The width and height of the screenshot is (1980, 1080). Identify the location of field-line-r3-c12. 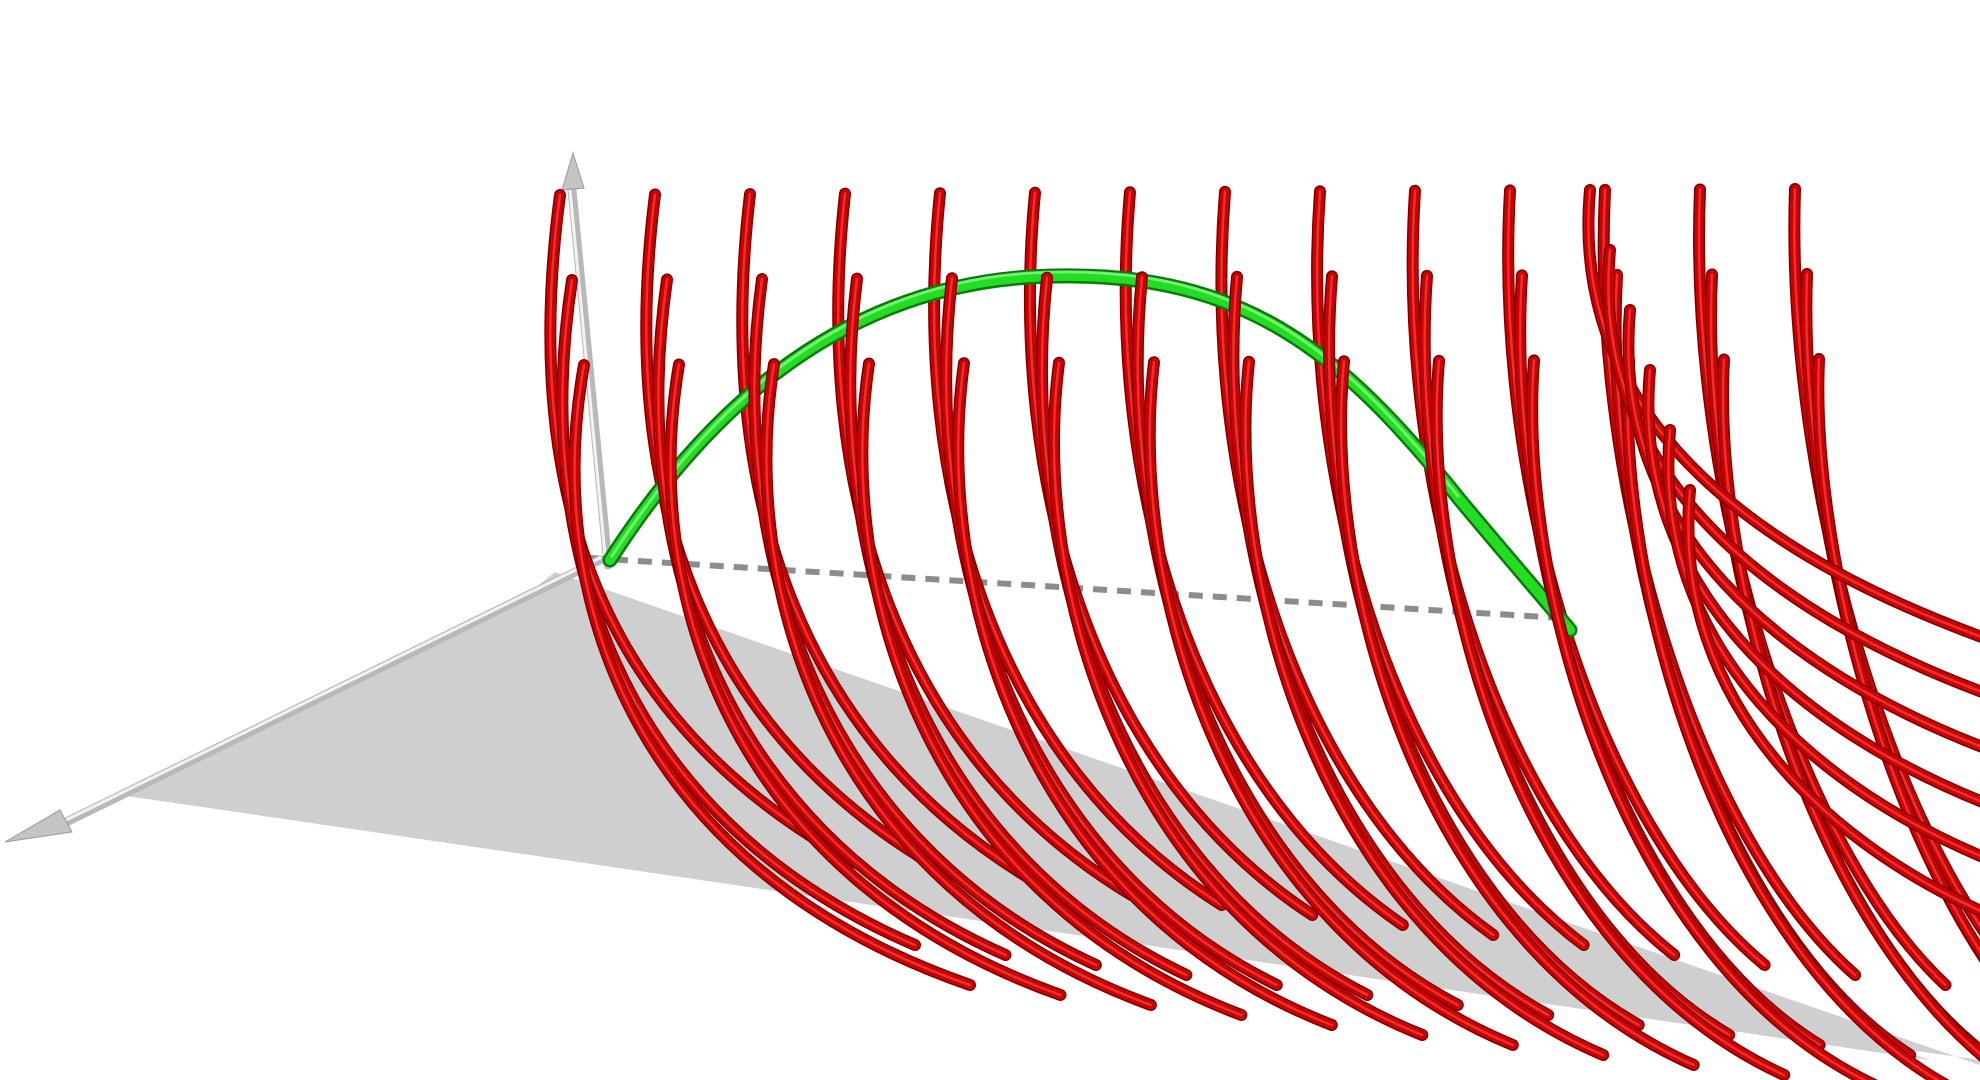
(1785, 716).